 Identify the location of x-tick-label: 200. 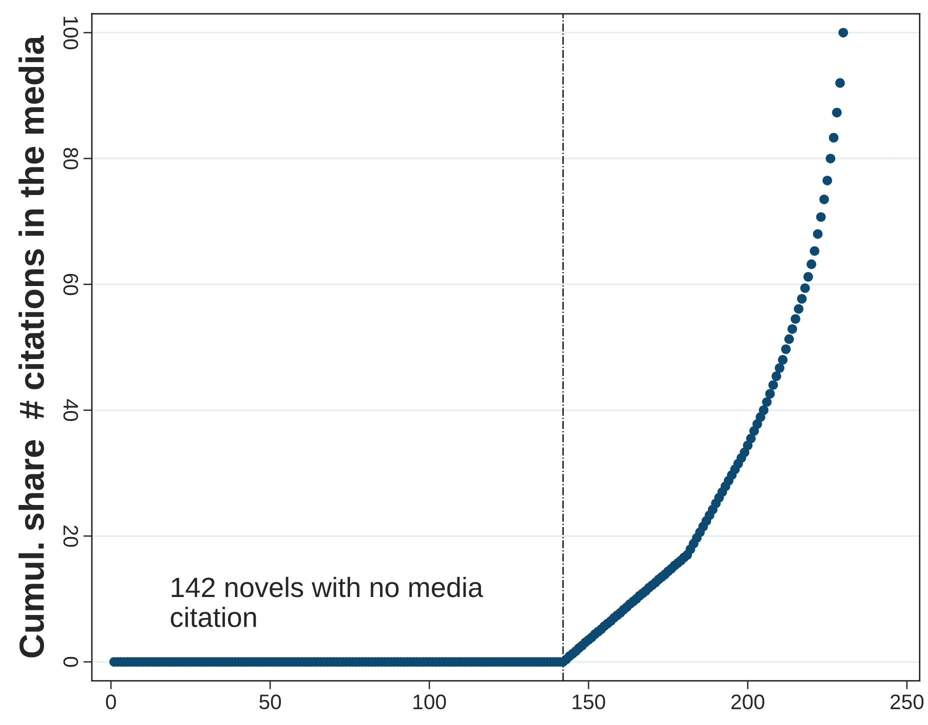
(747, 702).